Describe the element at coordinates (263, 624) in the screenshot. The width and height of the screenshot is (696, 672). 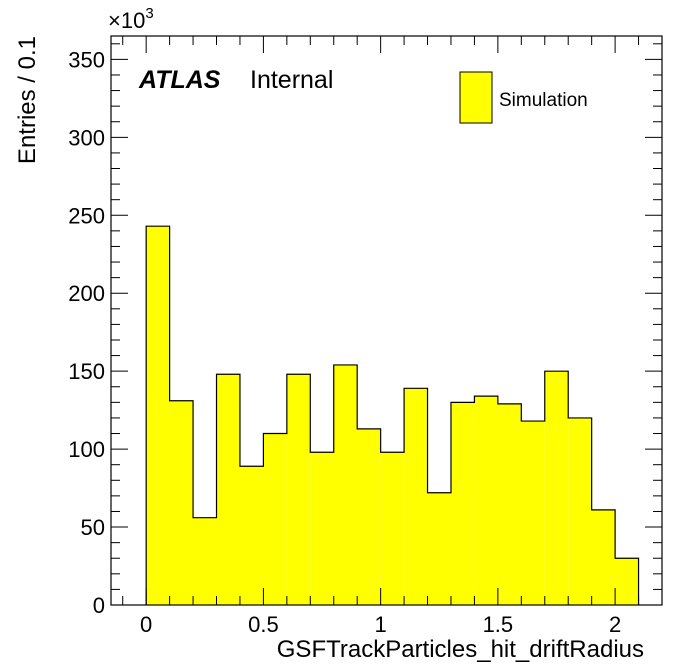
I see `x-tick-label: 0.5` at that location.